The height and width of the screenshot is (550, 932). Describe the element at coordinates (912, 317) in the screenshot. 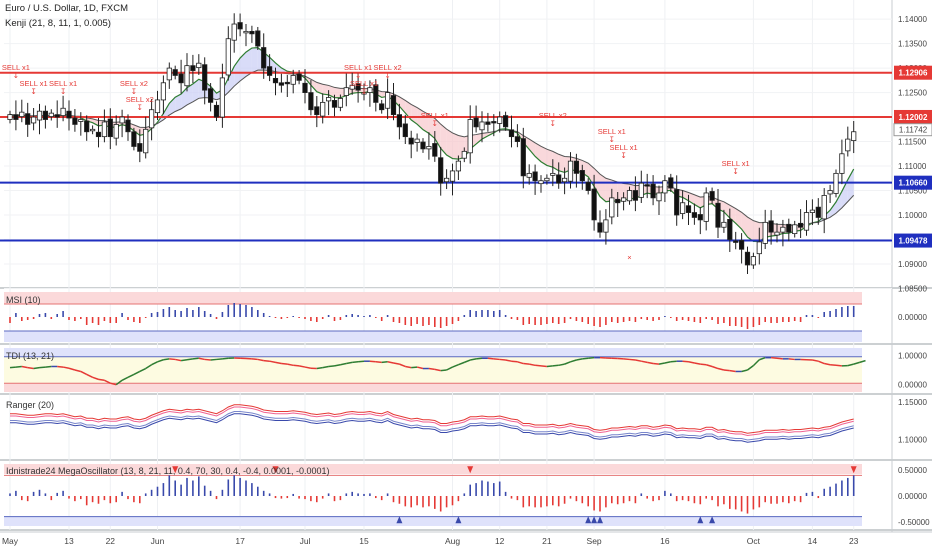

I see `msi-axis-tick: 0.00000` at that location.